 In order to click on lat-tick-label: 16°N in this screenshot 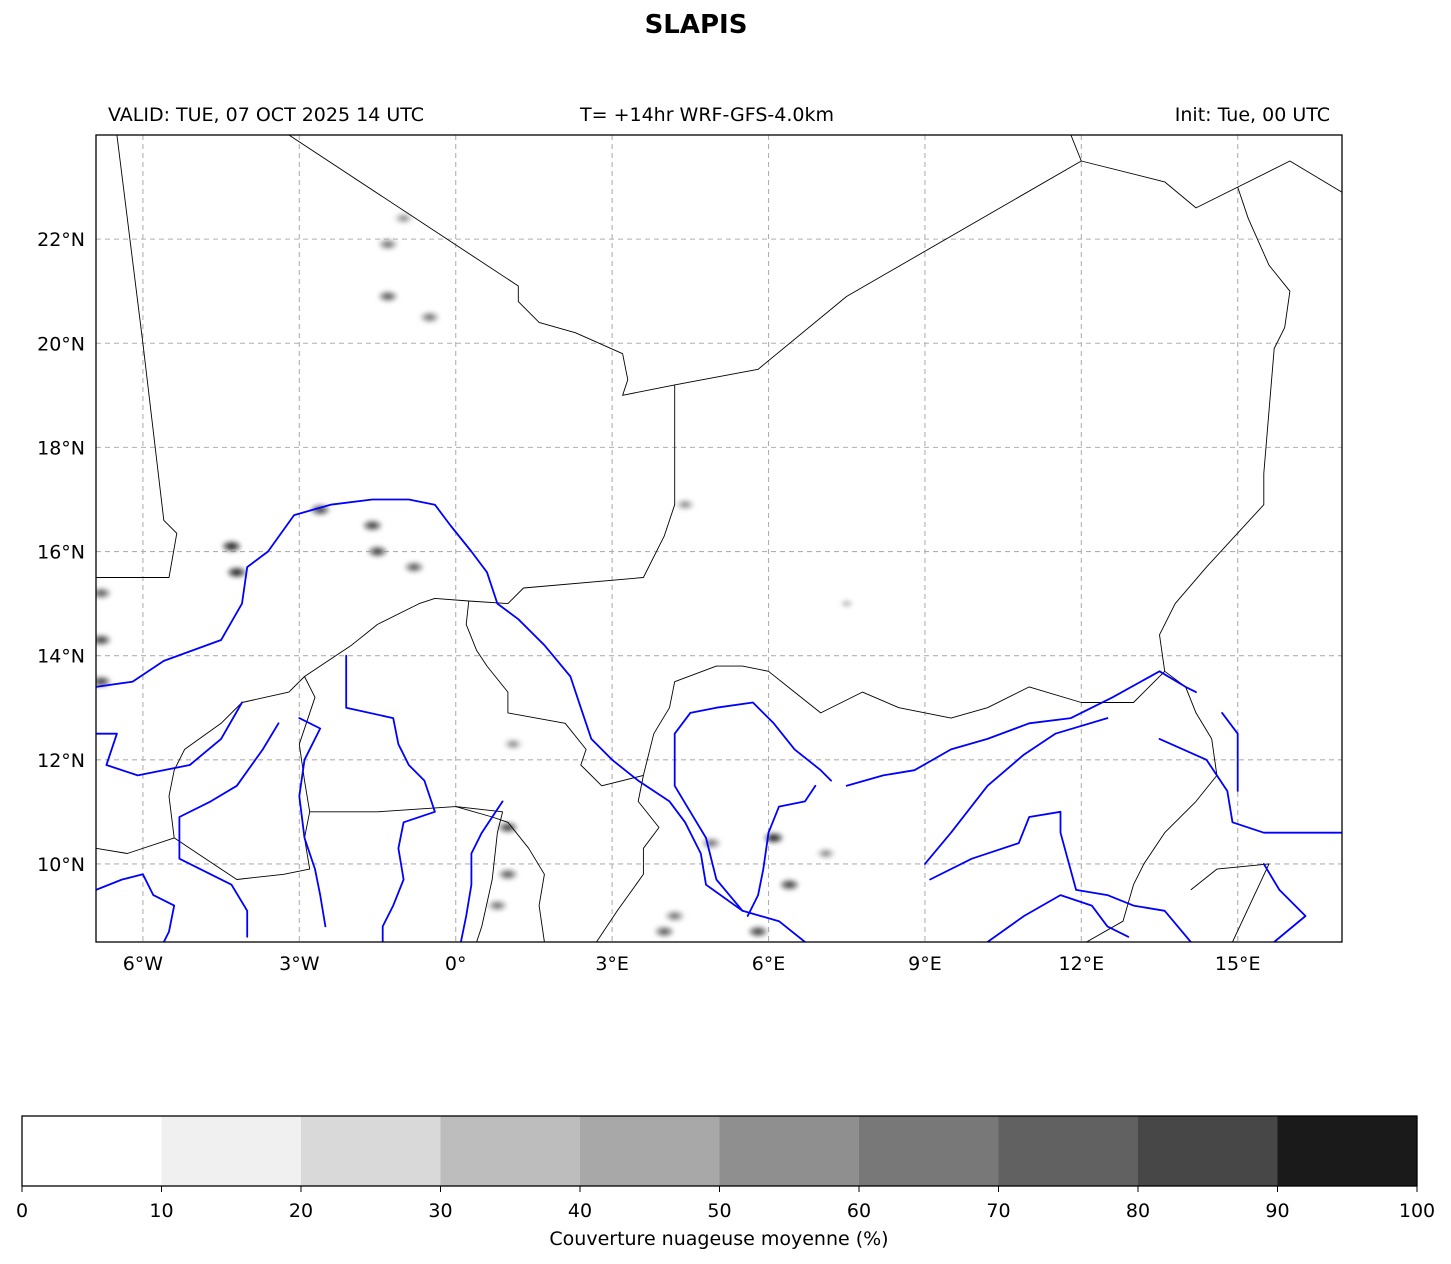, I will do `click(61, 553)`.